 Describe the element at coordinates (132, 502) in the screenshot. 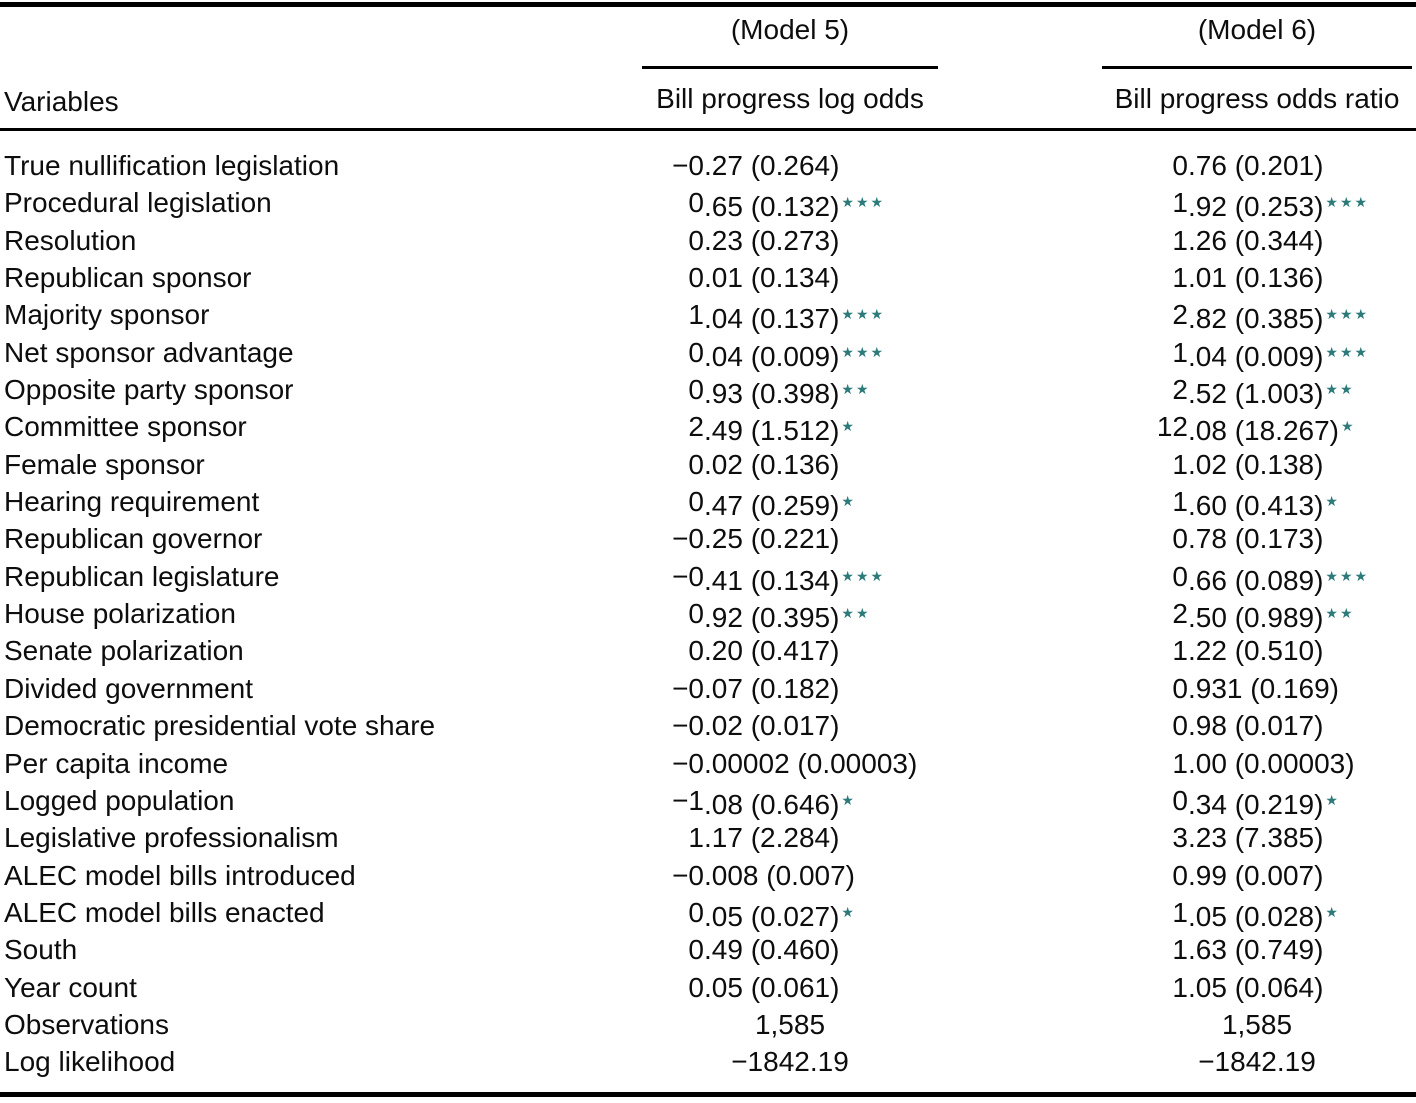

I see `variable-label: Hearing requirement` at that location.